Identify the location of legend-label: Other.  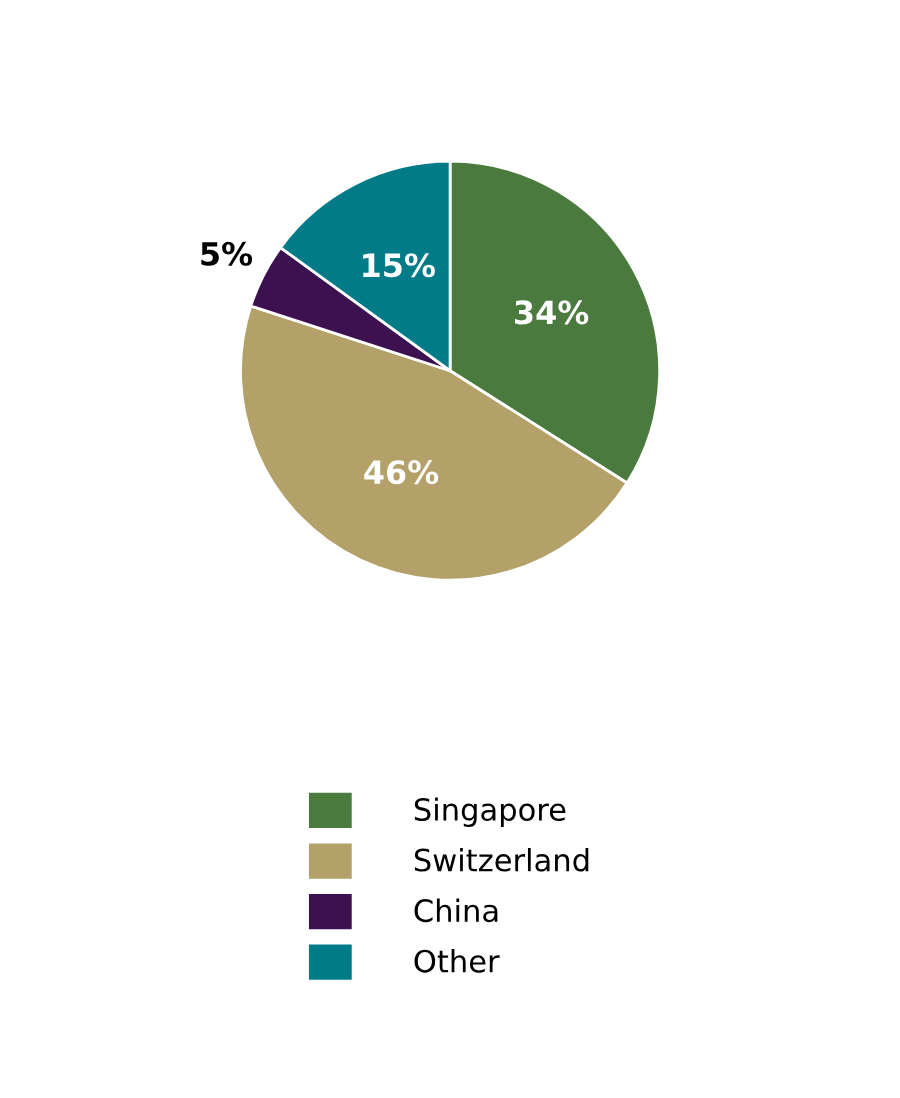
(457, 961).